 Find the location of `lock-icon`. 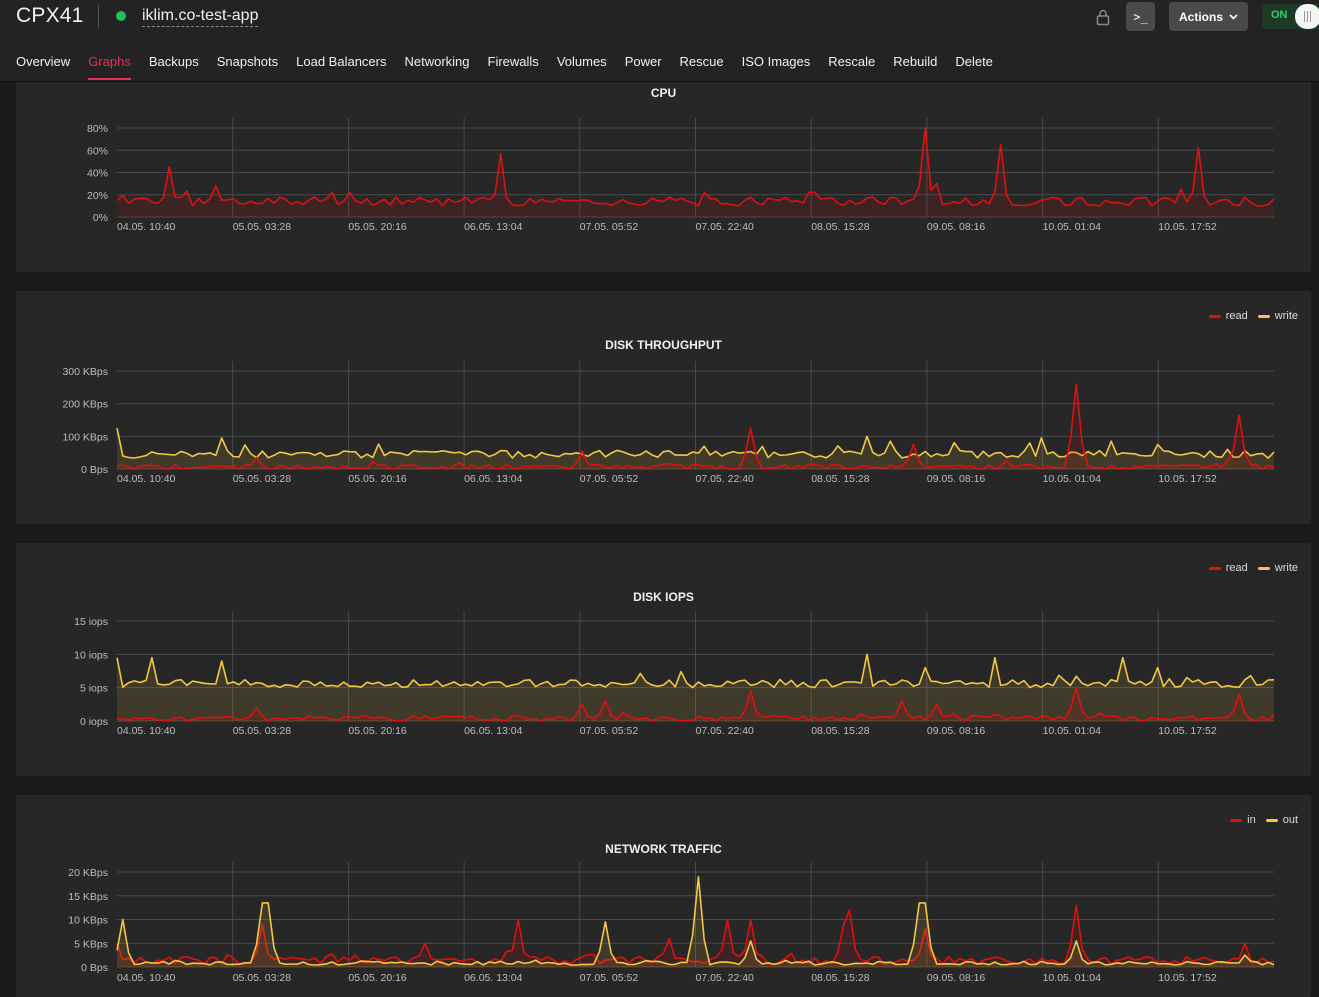

lock-icon is located at coordinates (1103, 17).